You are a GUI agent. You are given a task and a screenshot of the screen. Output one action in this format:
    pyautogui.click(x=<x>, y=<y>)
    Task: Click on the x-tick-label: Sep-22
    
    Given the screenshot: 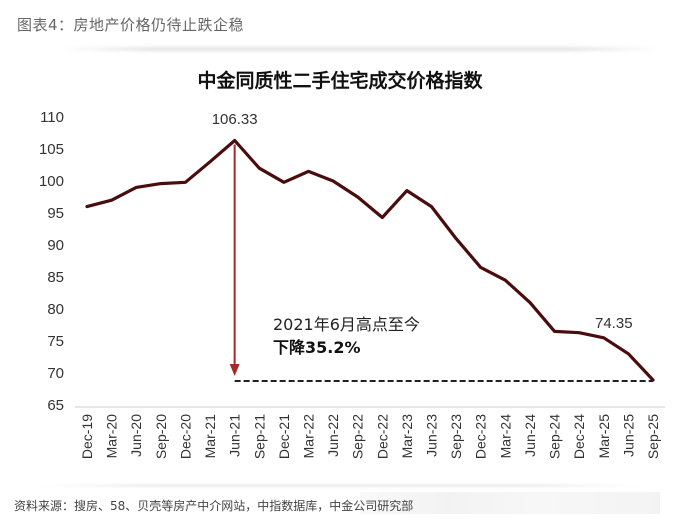 What is the action you would take?
    pyautogui.click(x=358, y=436)
    